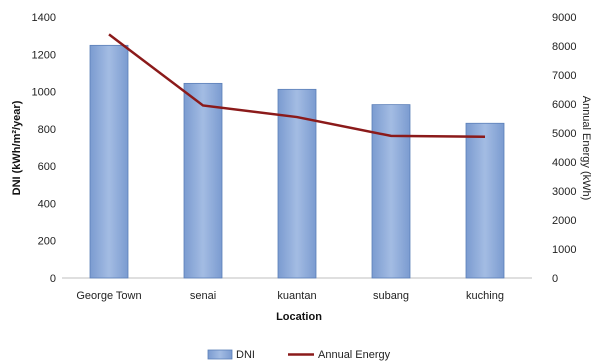  I want to click on left-tick-label: 600, so click(47, 167).